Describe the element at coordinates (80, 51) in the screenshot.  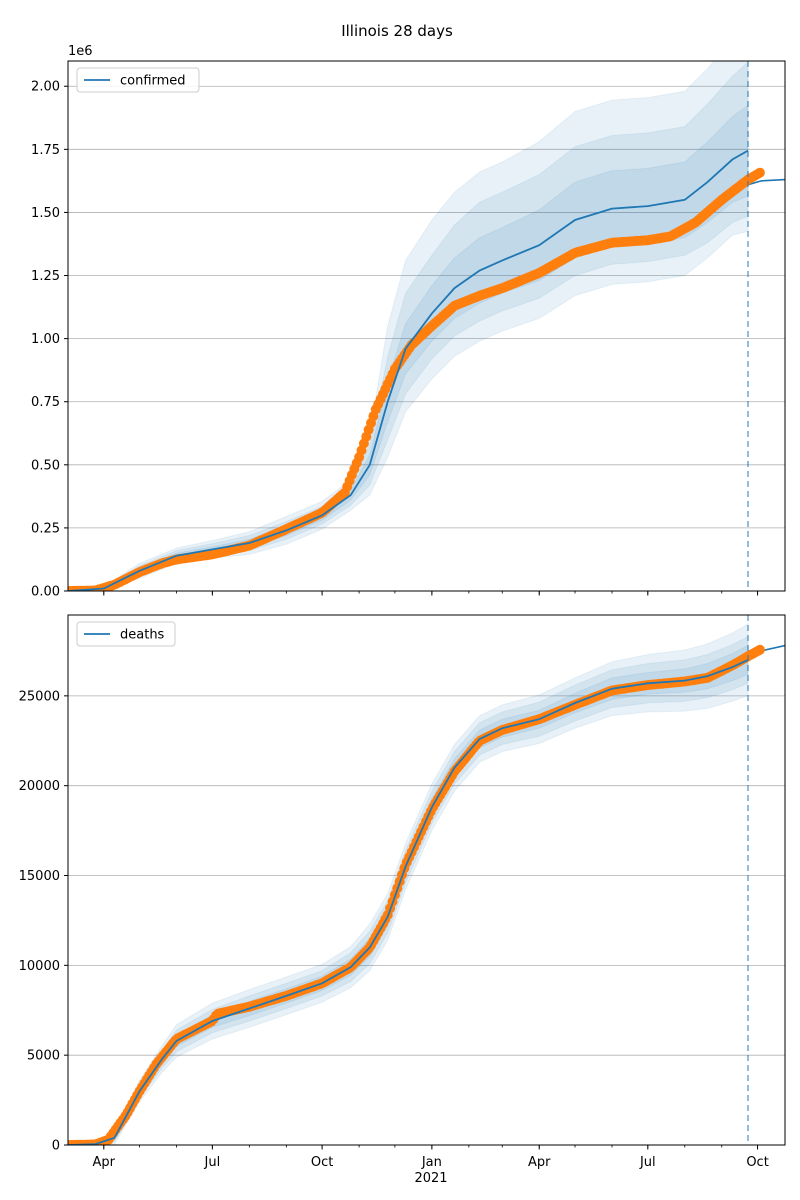
I see `y-offset-label: 1e6` at that location.